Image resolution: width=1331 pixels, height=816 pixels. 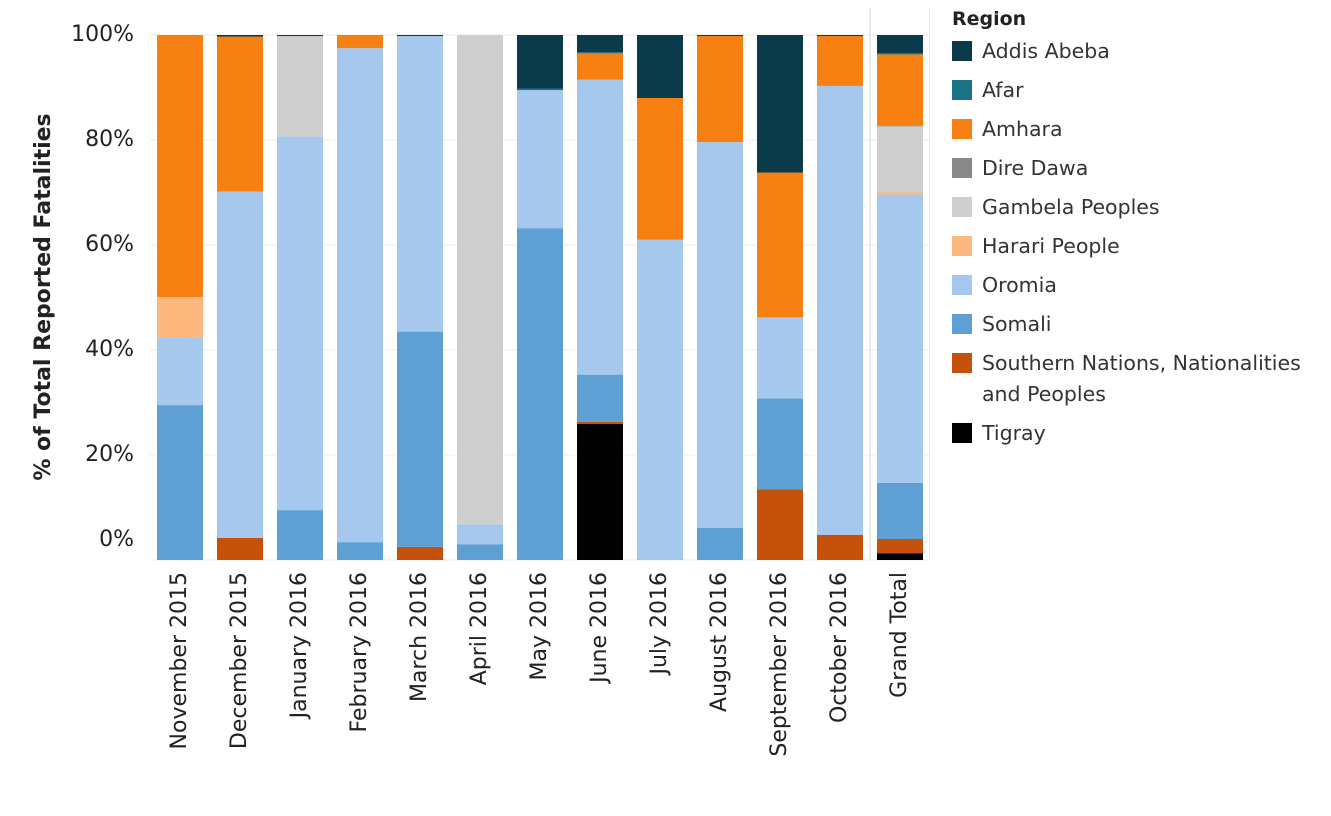 What do you see at coordinates (599, 628) in the screenshot?
I see `x-tick-label: June 2016` at bounding box center [599, 628].